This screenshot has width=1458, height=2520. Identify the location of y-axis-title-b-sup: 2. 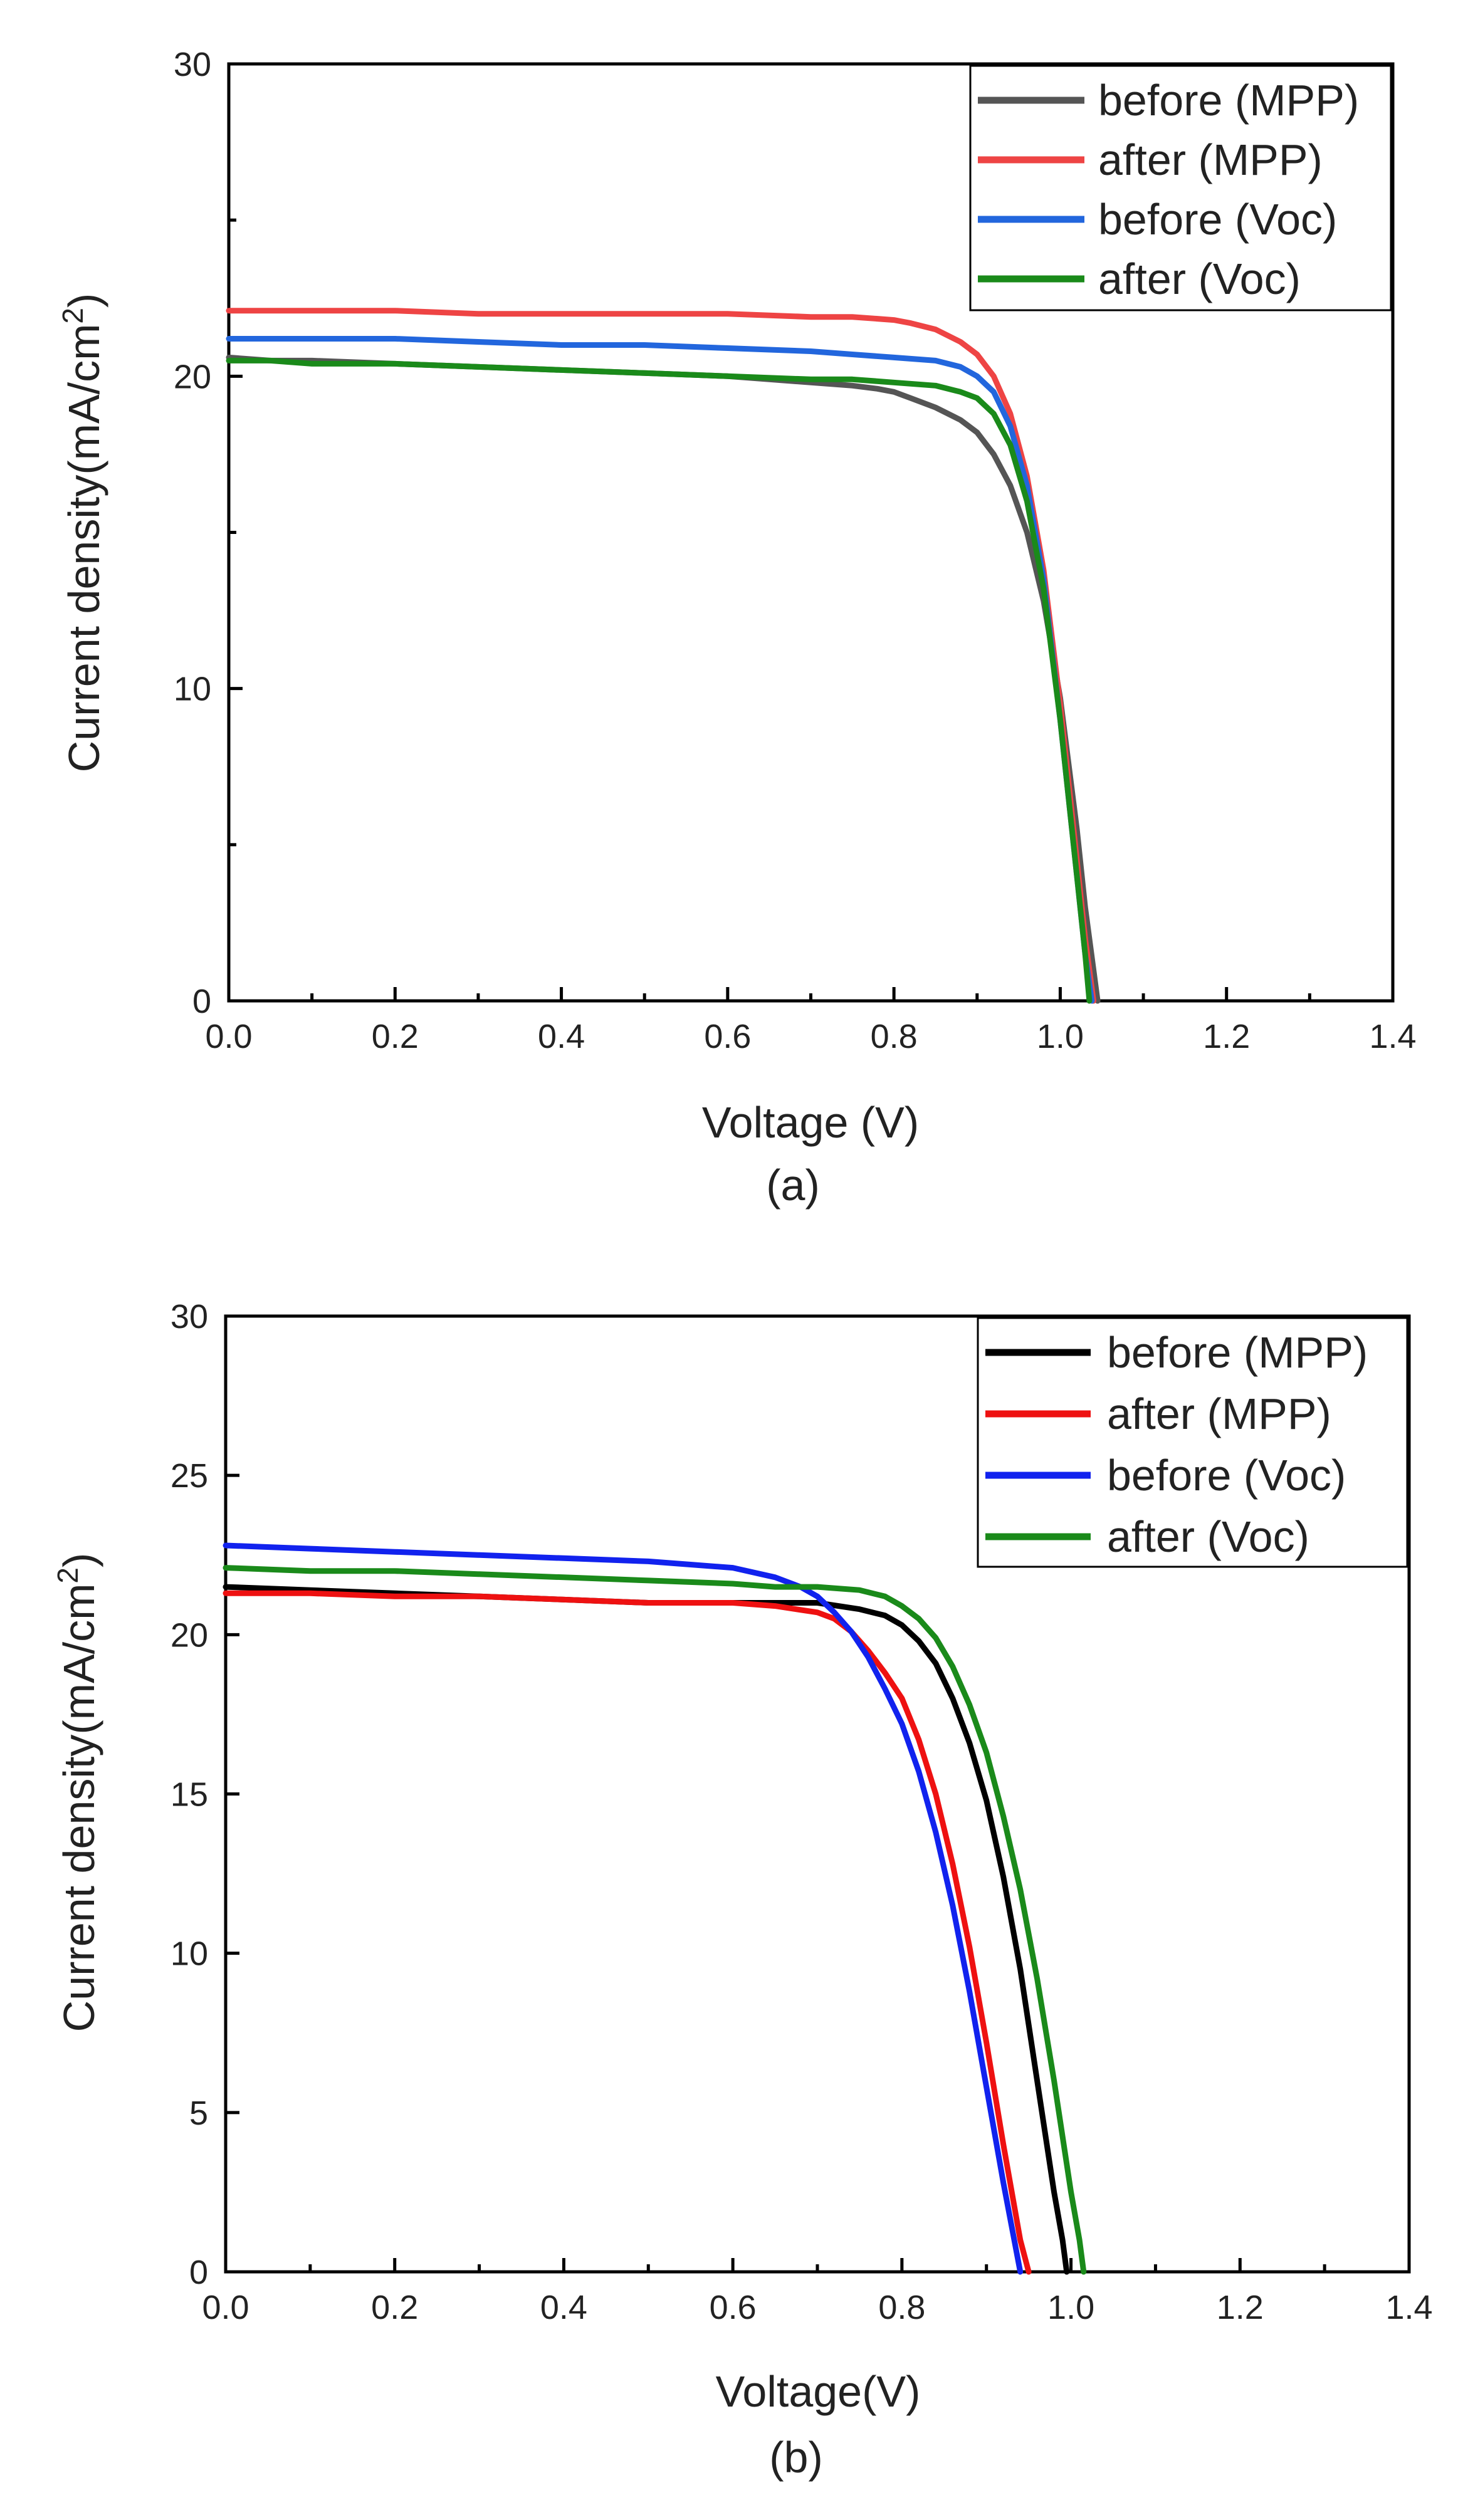
(68, 1576).